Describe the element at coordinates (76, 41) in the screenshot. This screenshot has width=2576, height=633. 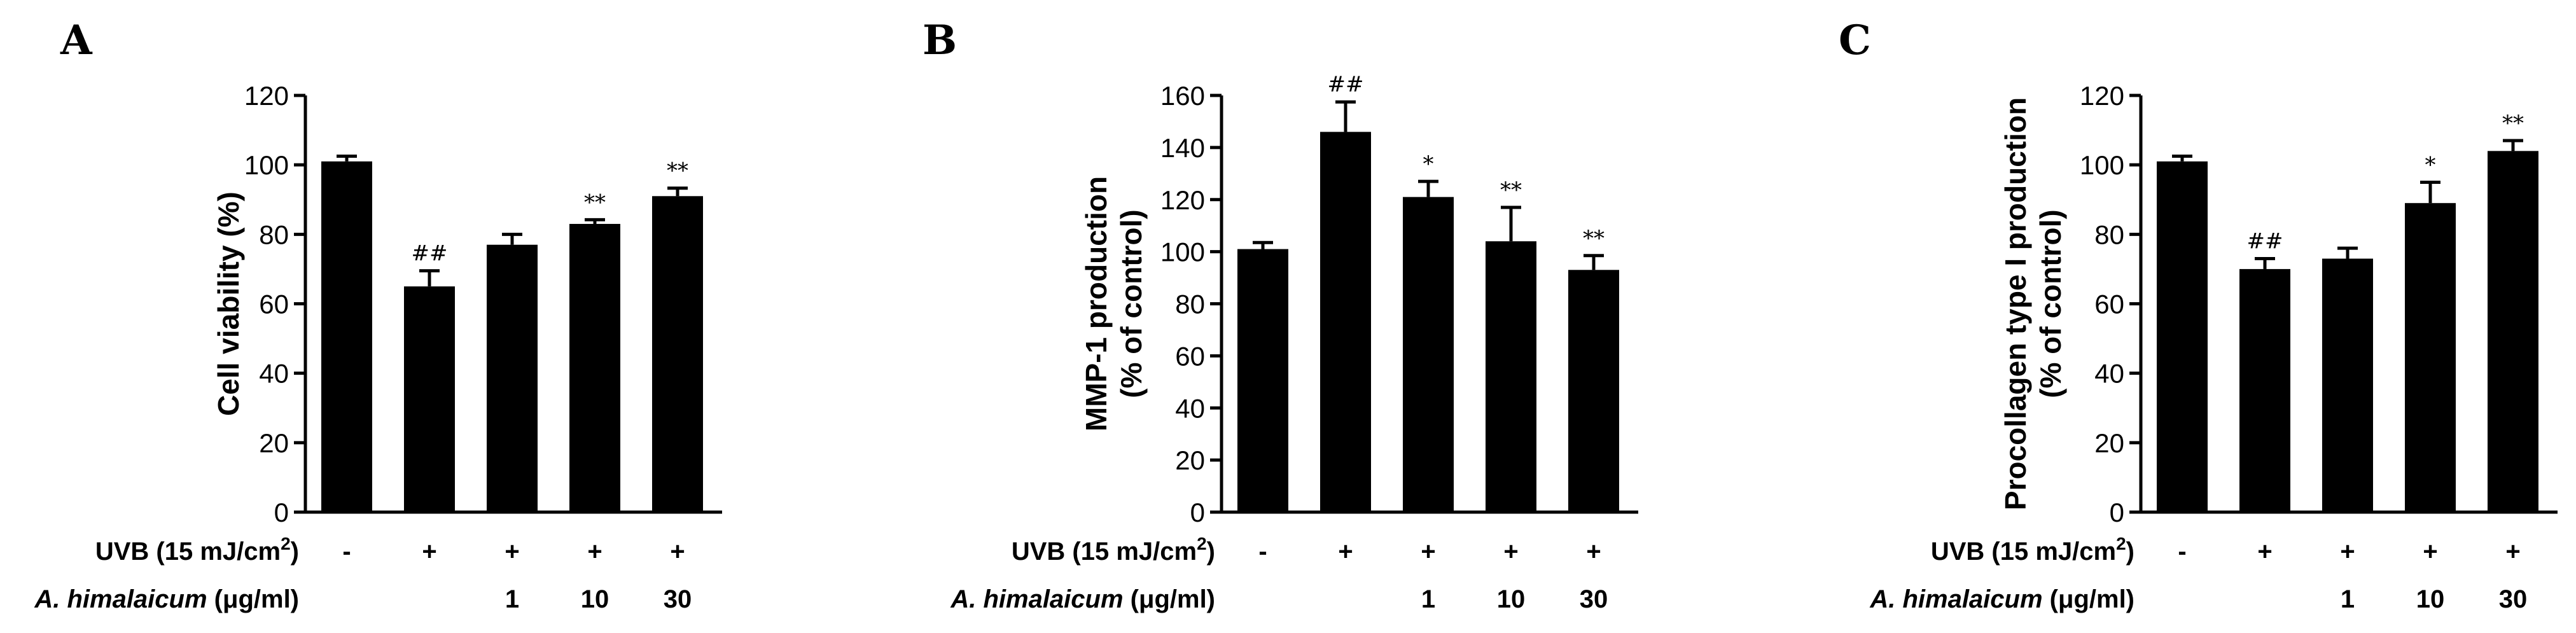
I see `panel-letter: A` at that location.